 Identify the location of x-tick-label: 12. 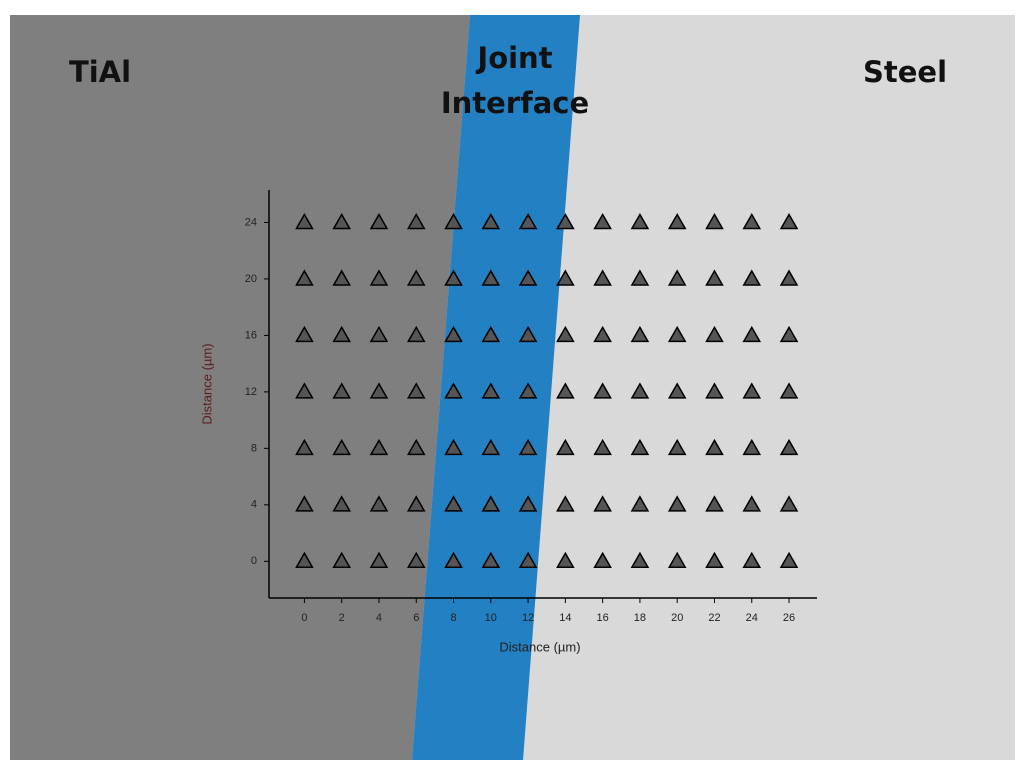
(528, 618).